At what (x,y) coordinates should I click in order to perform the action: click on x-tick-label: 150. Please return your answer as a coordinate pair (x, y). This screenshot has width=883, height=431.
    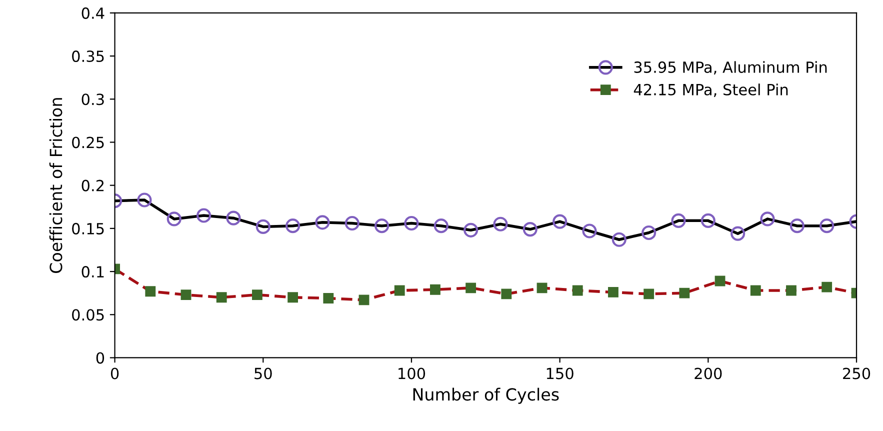
    Looking at the image, I should click on (560, 374).